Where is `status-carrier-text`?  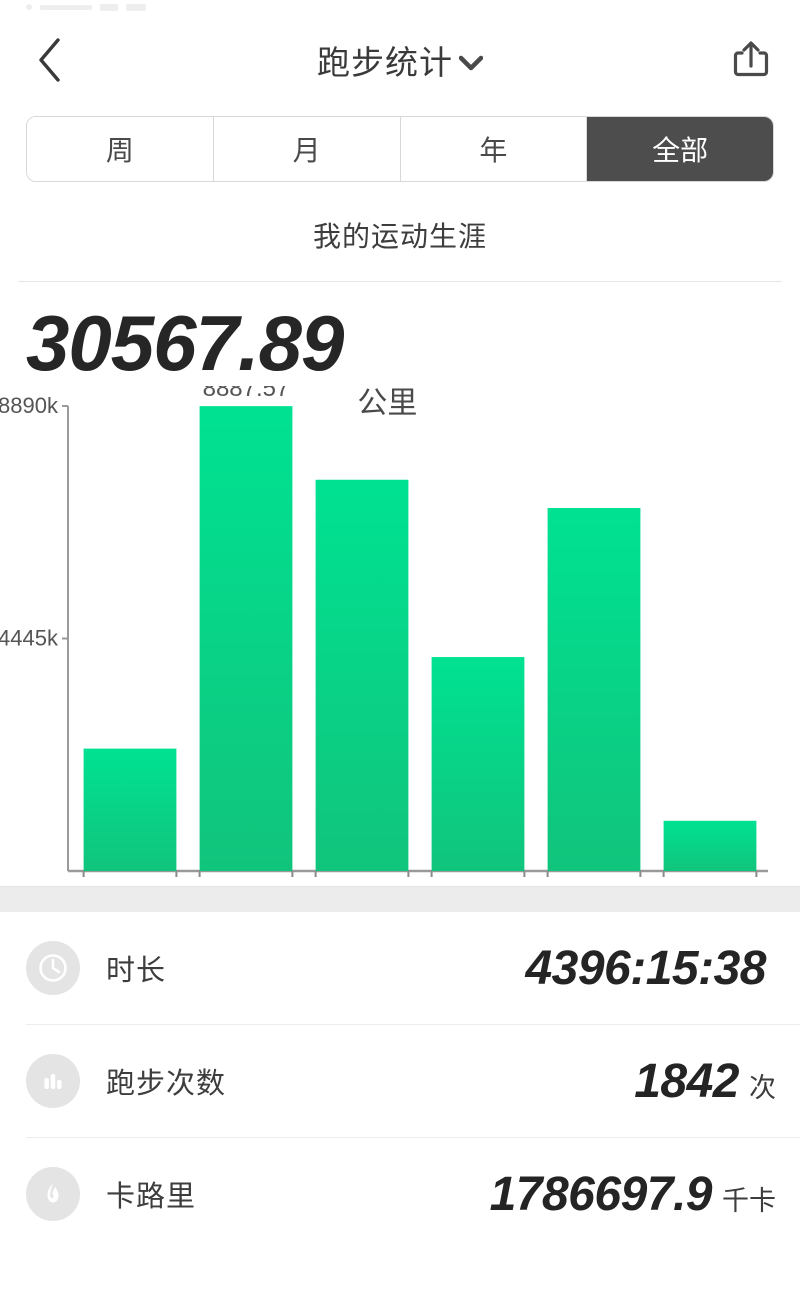
status-carrier-text is located at coordinates (66, 7).